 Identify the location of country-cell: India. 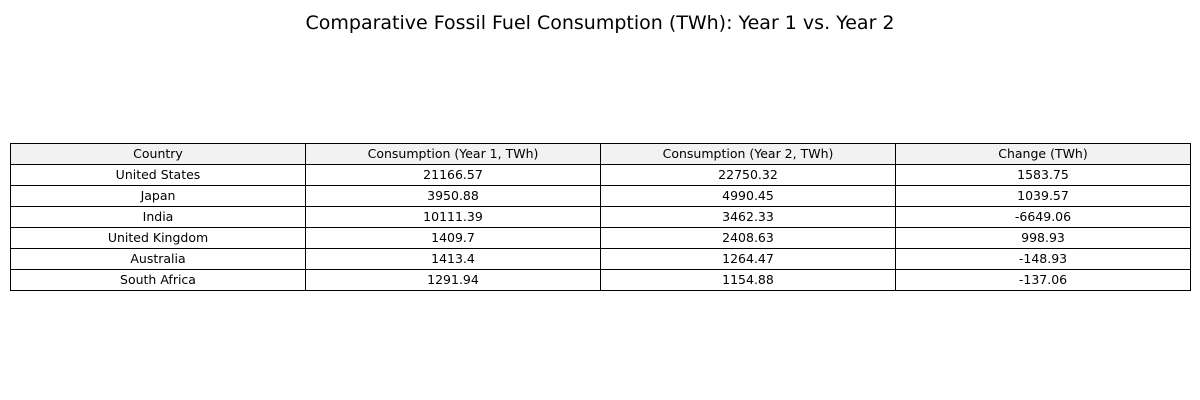
(158, 217).